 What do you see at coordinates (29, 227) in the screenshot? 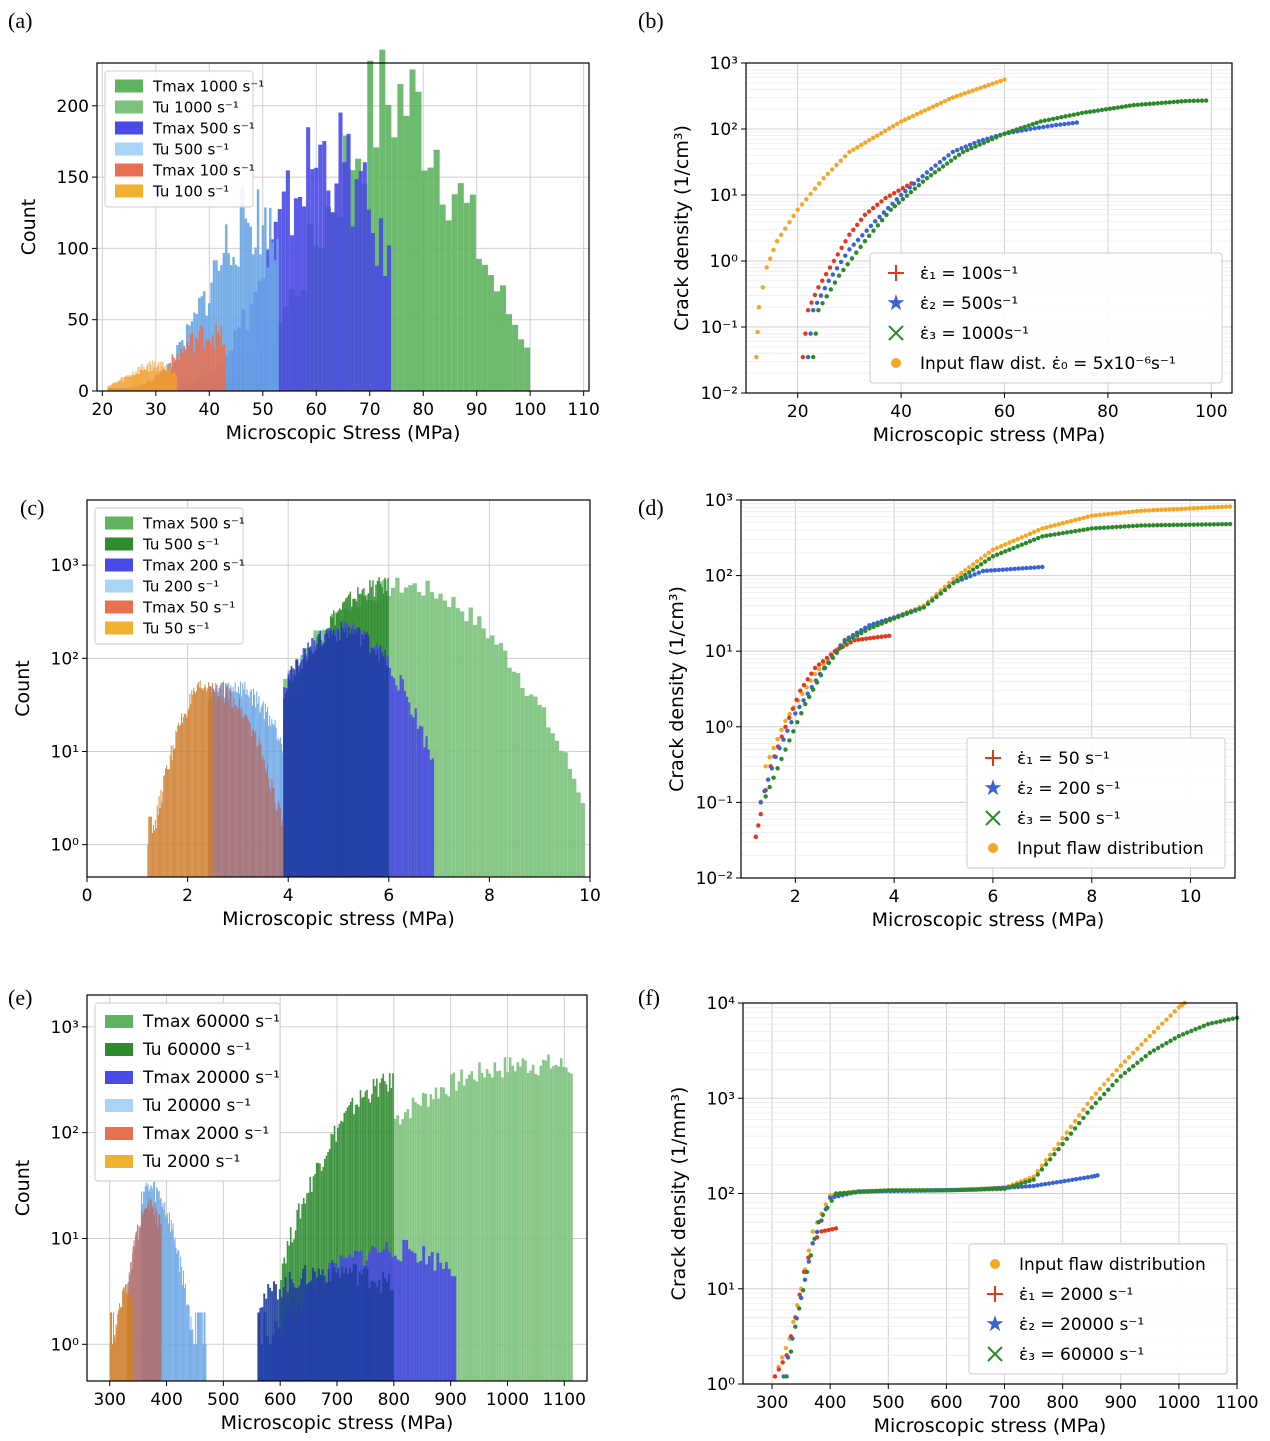
I see `y-axis-label: Count` at bounding box center [29, 227].